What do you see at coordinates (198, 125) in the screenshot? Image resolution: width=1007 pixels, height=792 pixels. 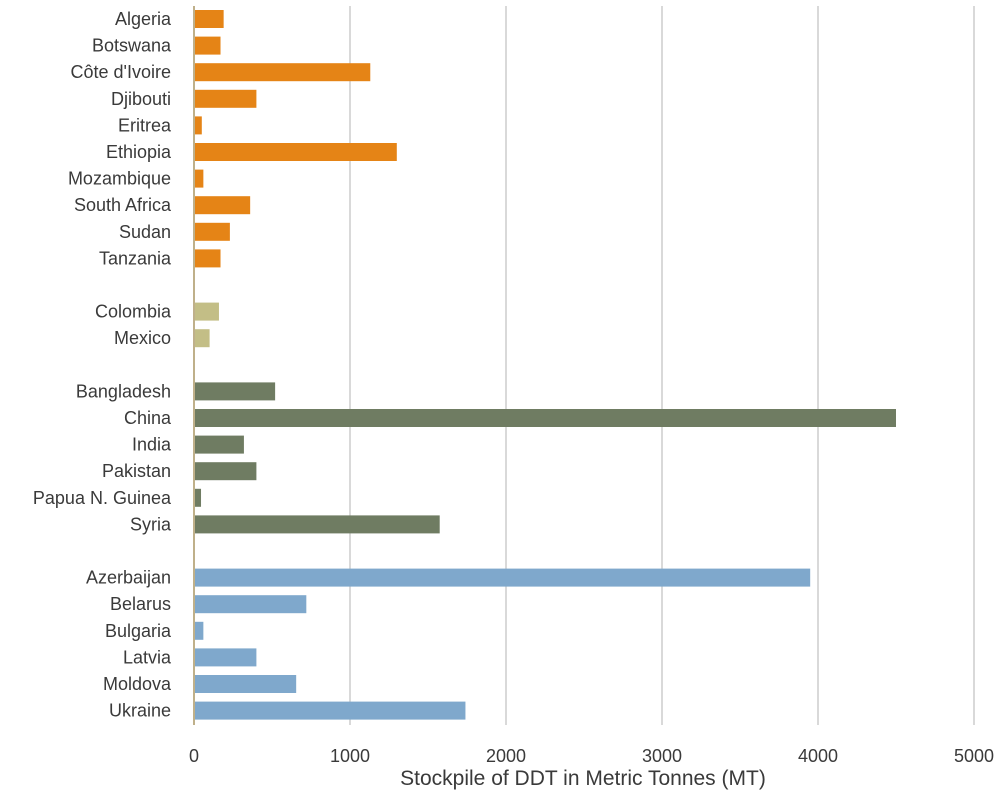 I see `bar-eritrea` at bounding box center [198, 125].